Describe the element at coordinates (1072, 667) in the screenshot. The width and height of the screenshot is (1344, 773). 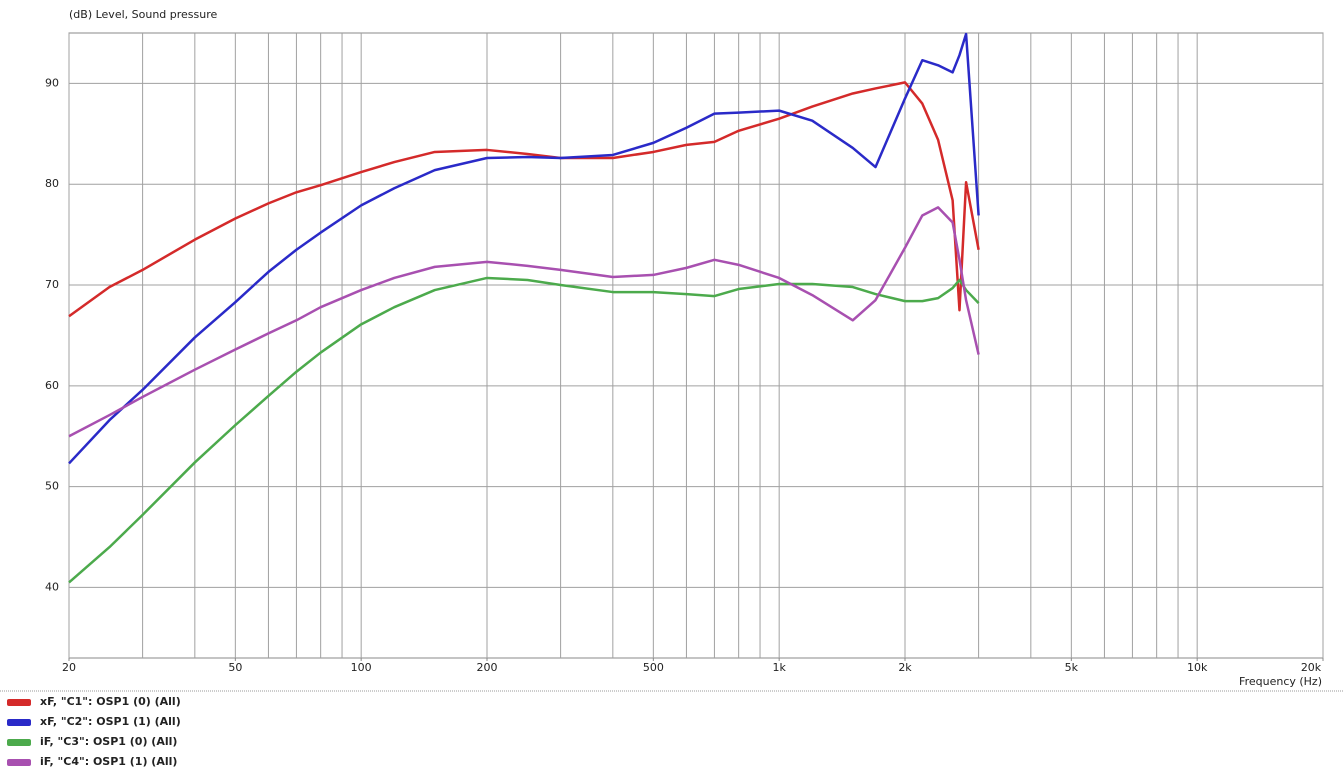
I see `x-tick-label: 5k` at that location.